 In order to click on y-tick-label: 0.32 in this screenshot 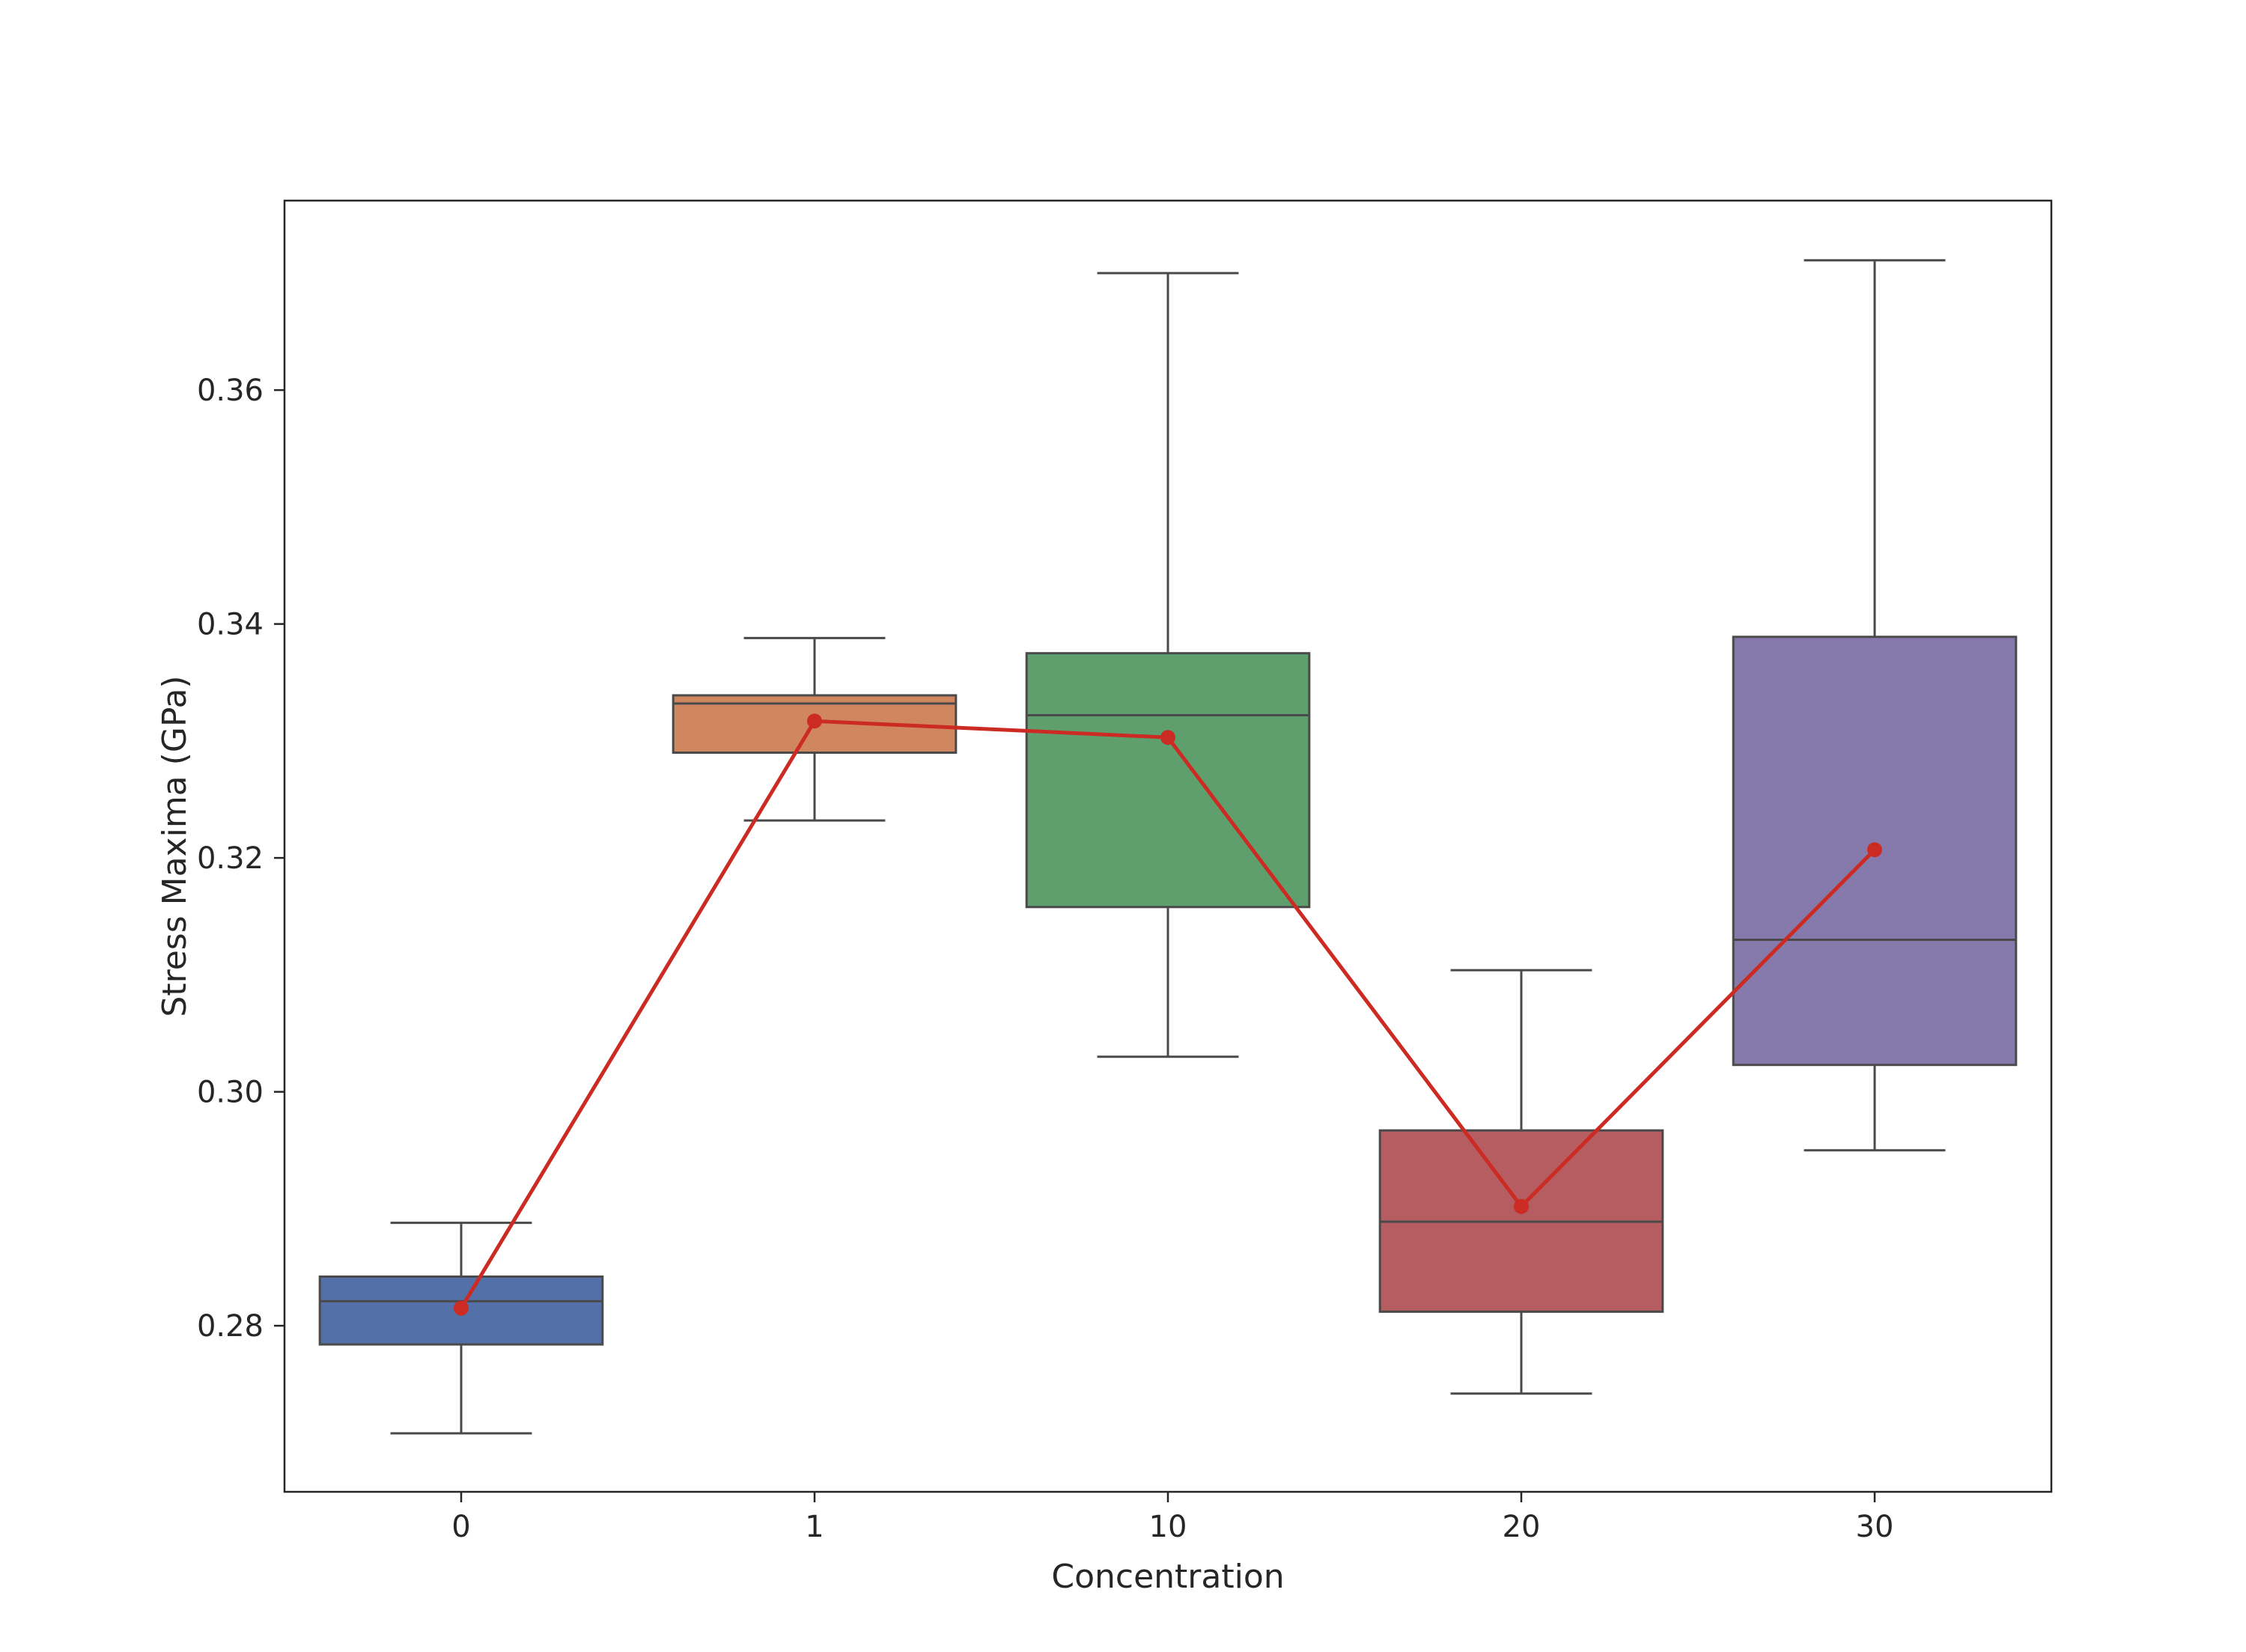, I will do `click(230, 858)`.